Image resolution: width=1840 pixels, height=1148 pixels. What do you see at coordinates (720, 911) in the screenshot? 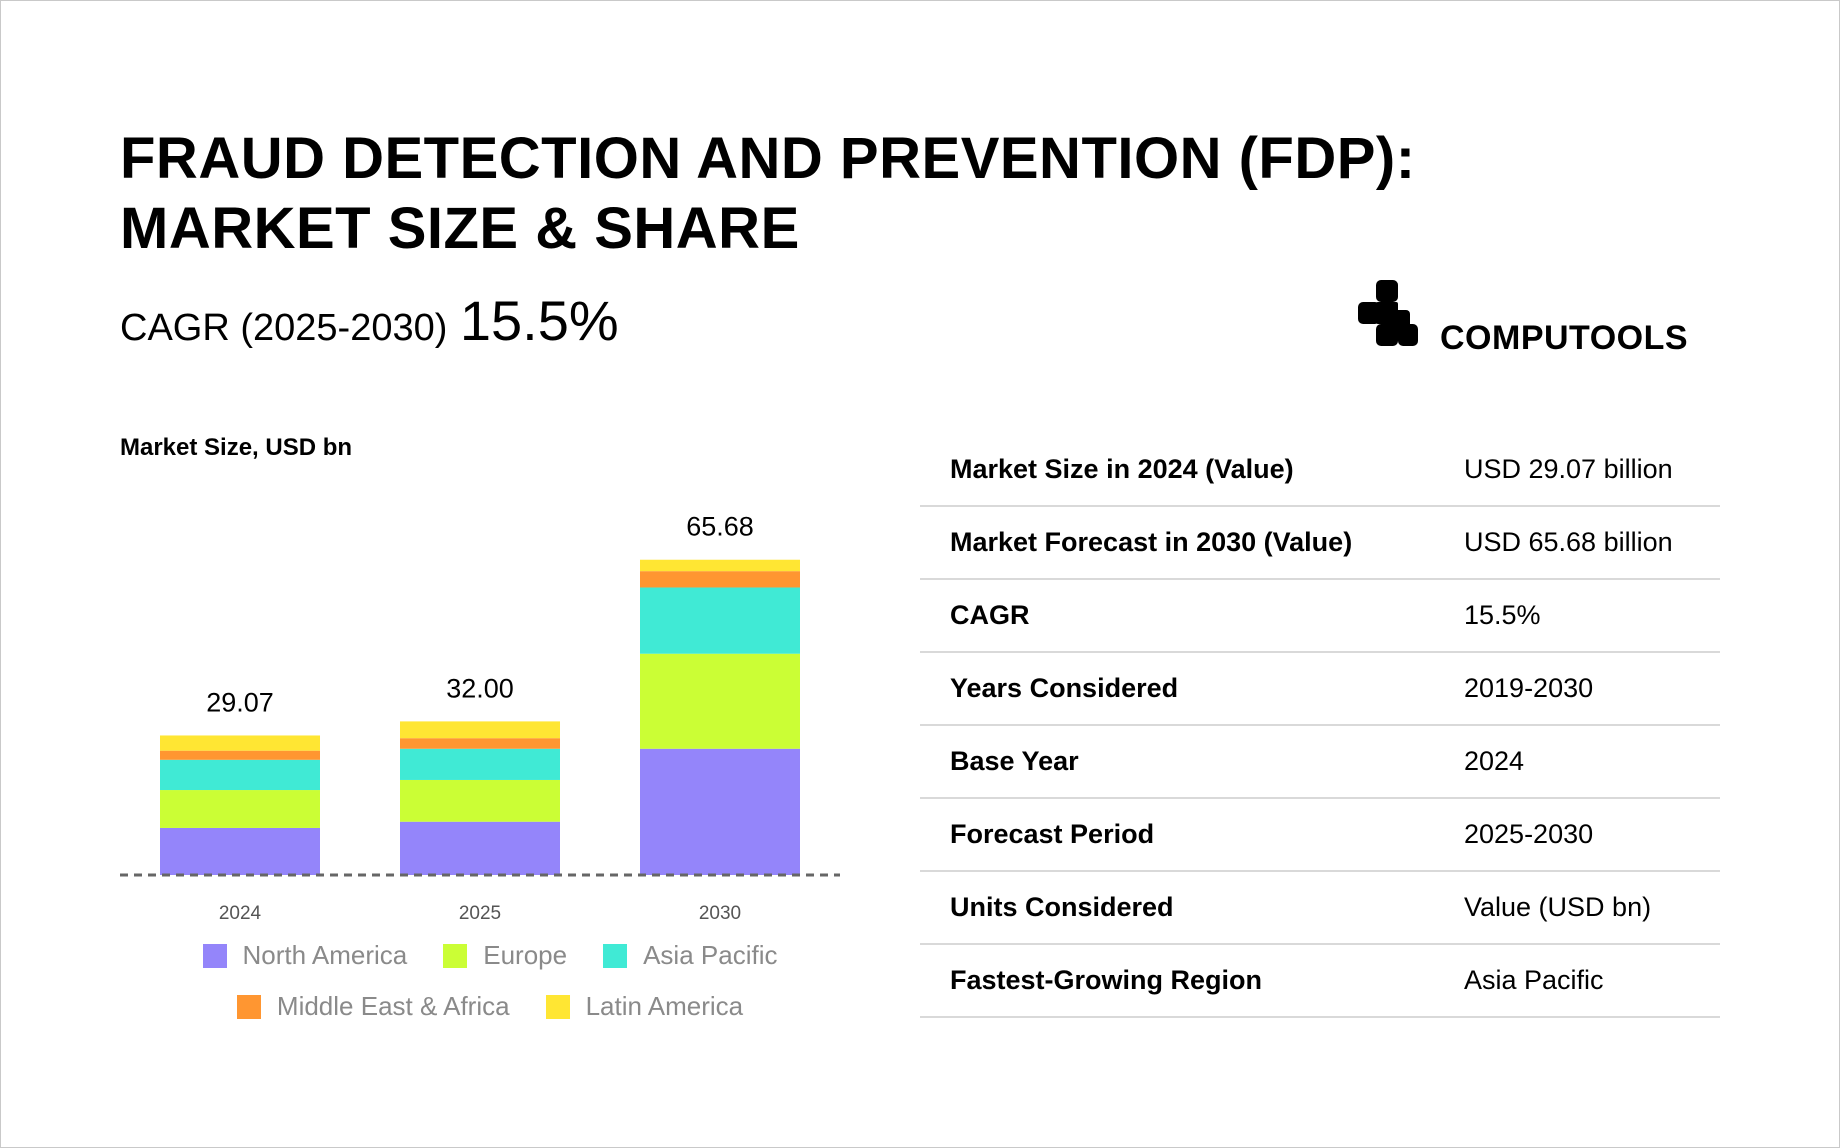
I see `x-tick-label-2030: 2030` at bounding box center [720, 911].